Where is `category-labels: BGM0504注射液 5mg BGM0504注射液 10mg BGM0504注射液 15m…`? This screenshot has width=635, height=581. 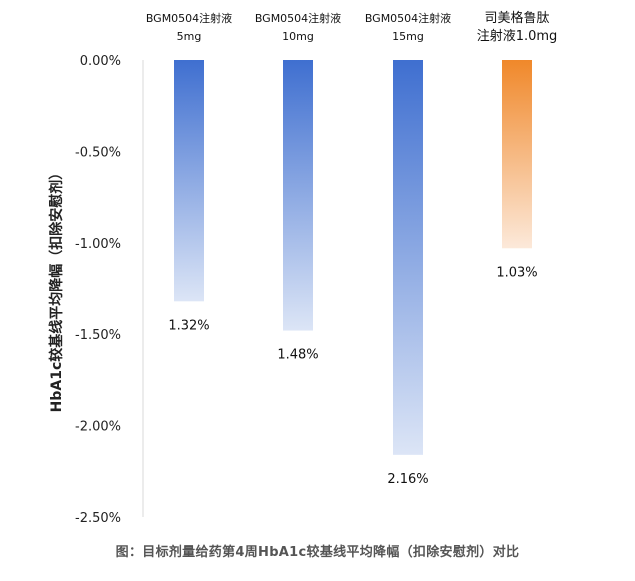
category-labels: BGM0504注射液 5mg BGM0504注射液 10mg BGM0504注射液 15m… is located at coordinates (351, 27).